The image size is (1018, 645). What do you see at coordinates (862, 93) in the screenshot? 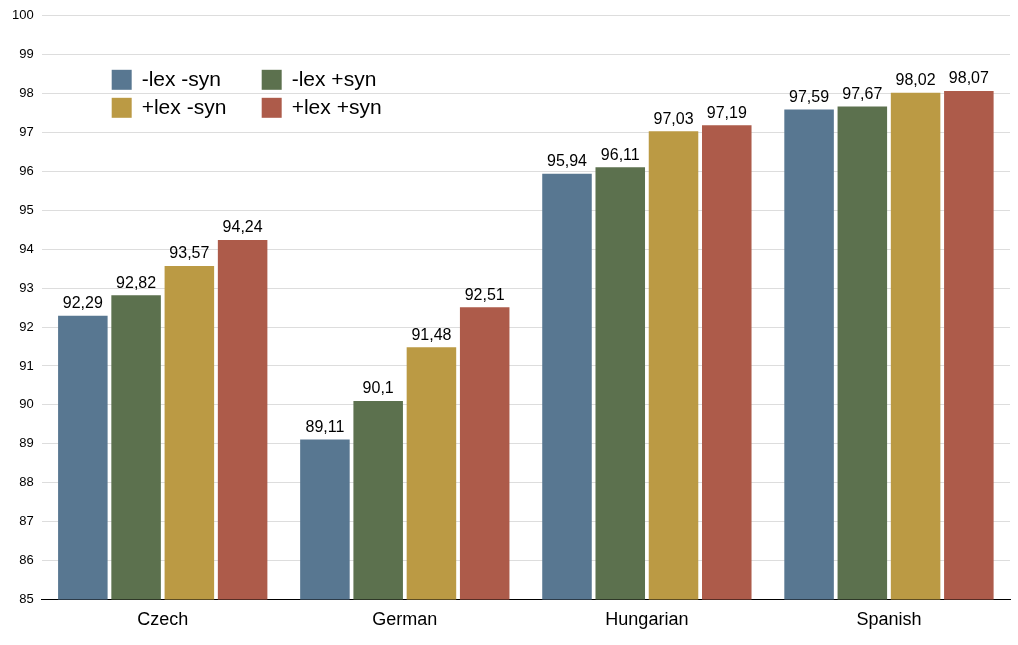
I see `data-label: 97,67` at bounding box center [862, 93].